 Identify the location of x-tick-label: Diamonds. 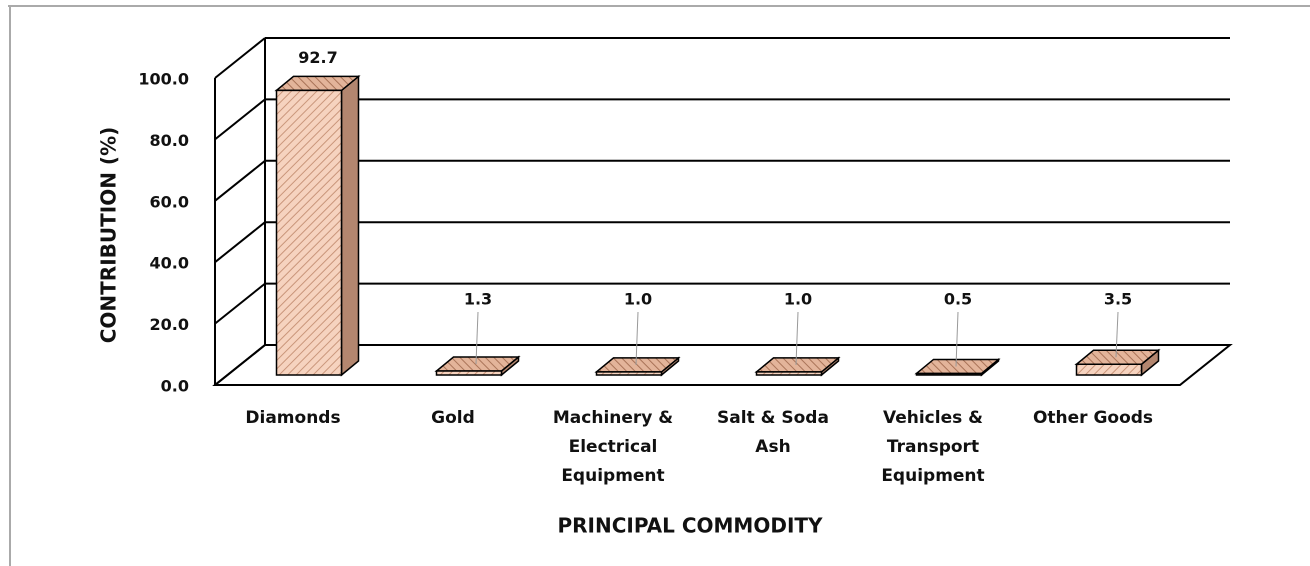
(293, 418).